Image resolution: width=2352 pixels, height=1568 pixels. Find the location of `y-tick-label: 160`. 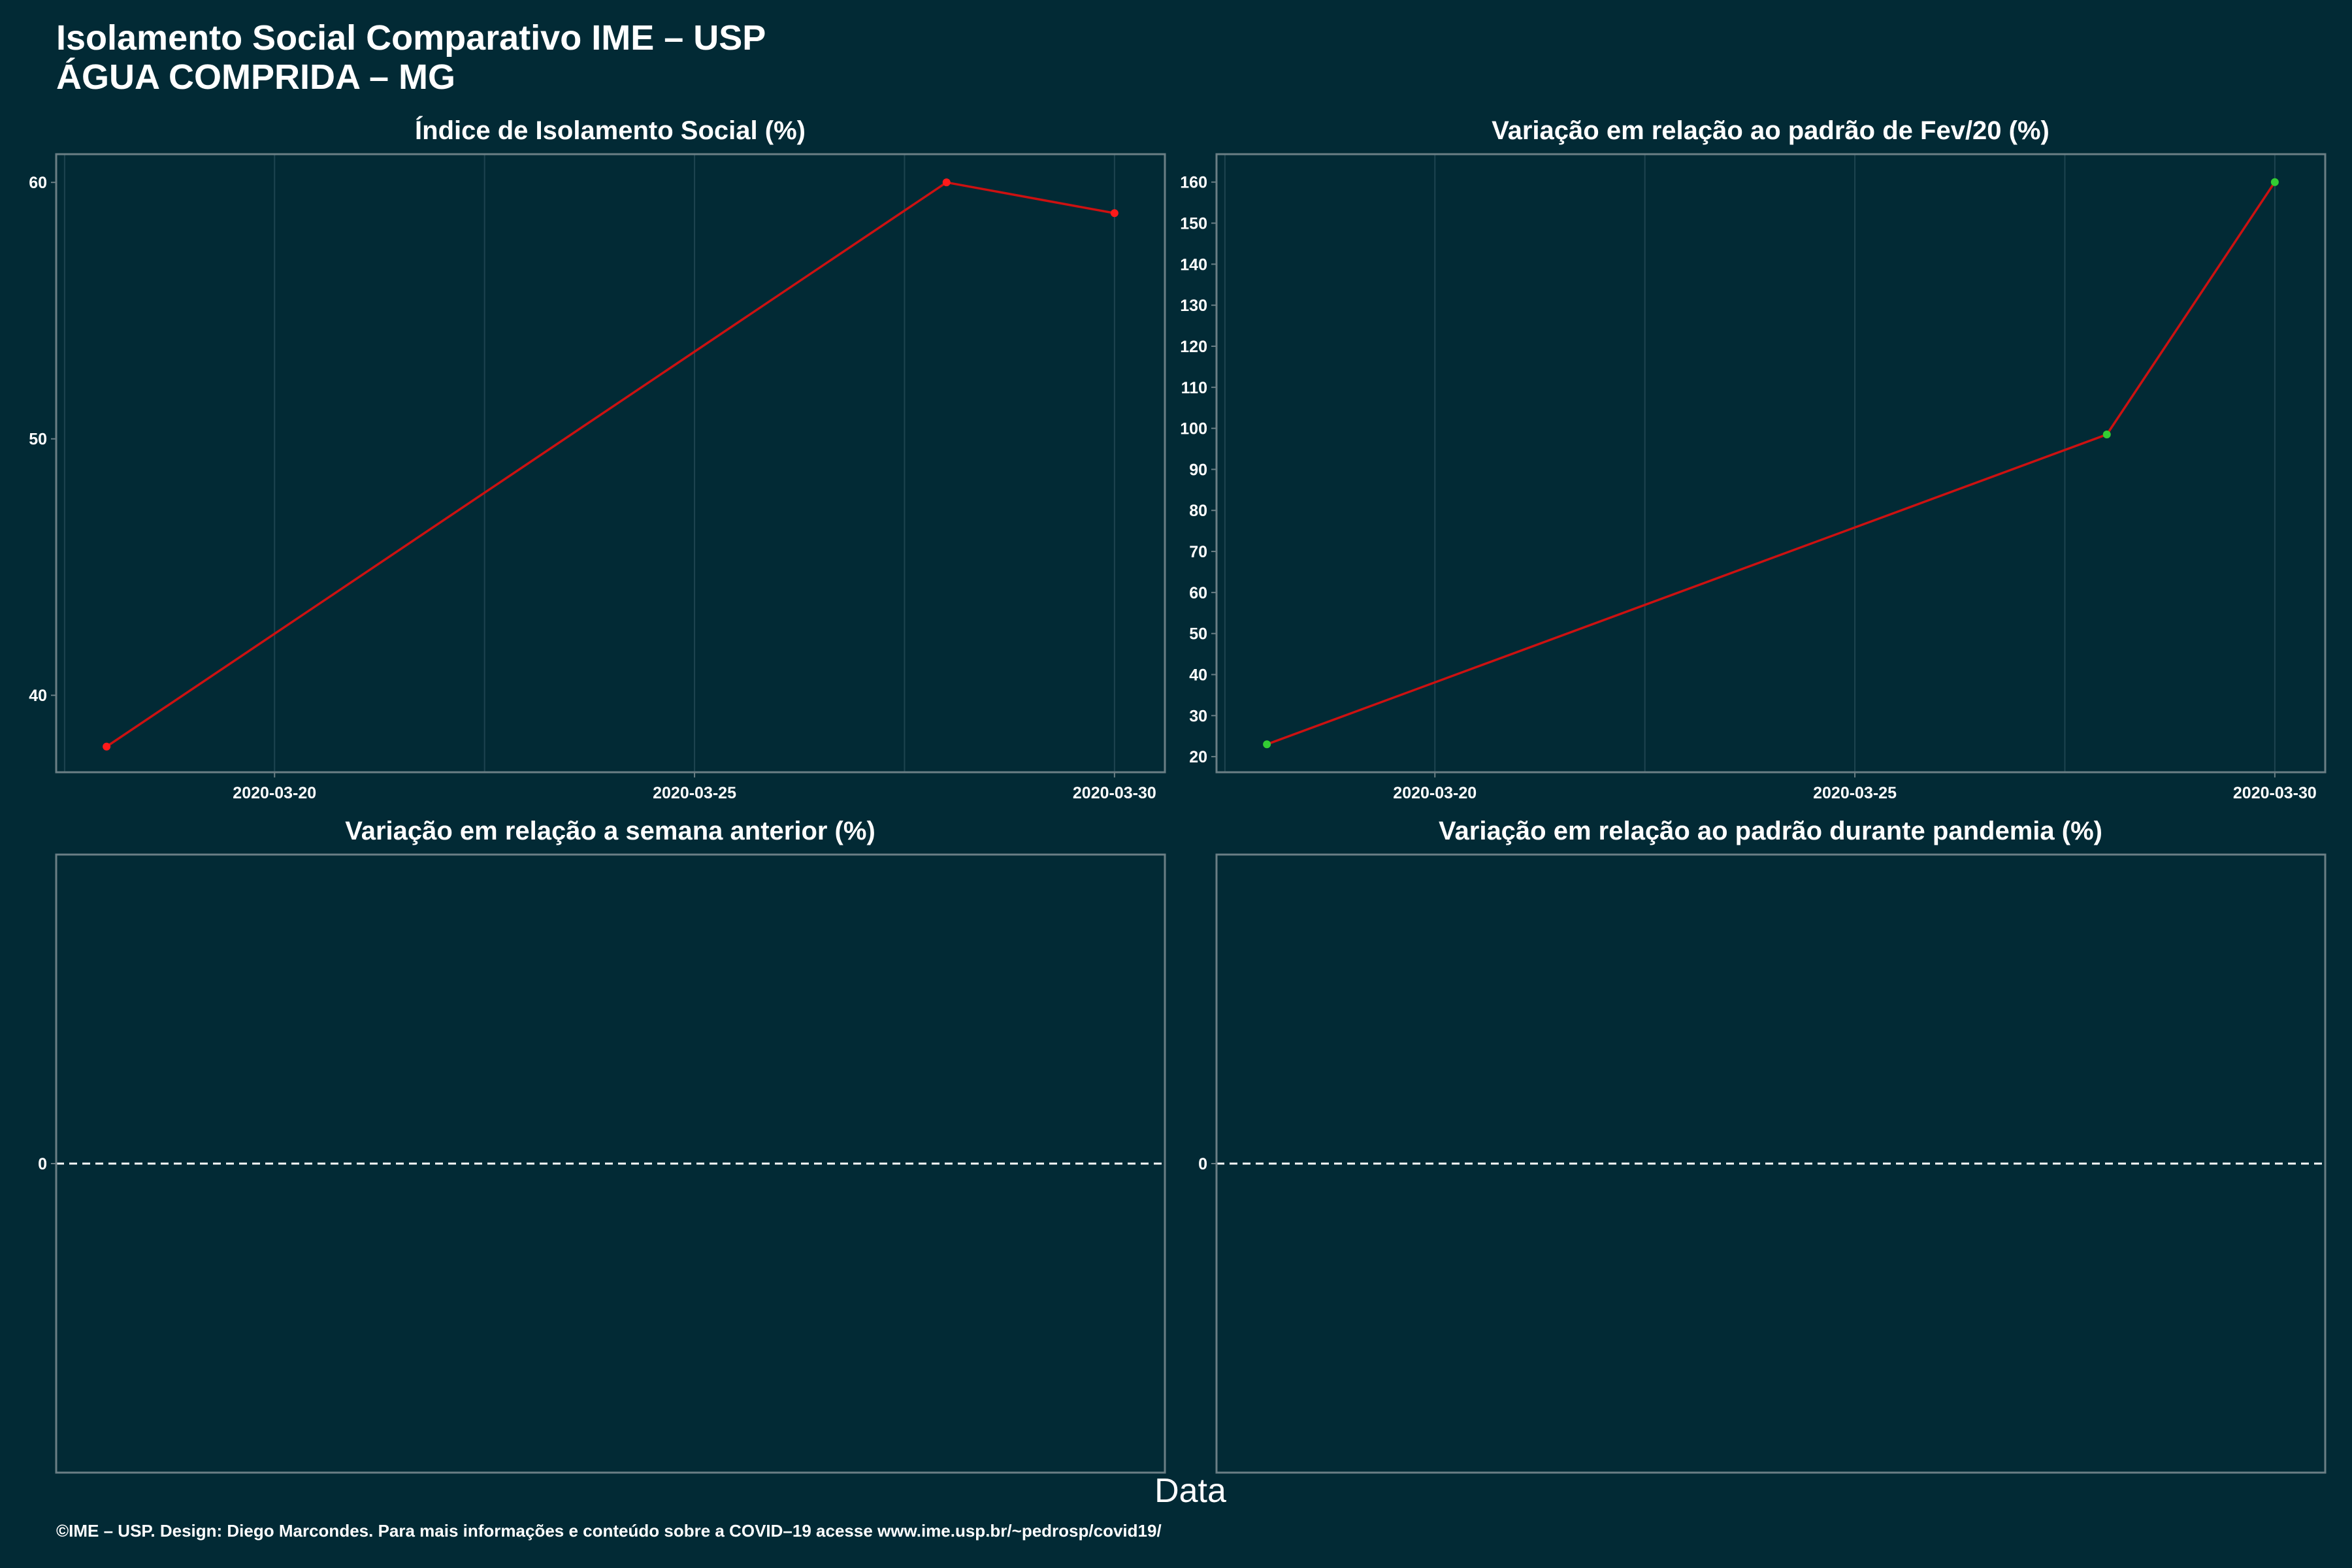

y-tick-label: 160 is located at coordinates (1193, 183).